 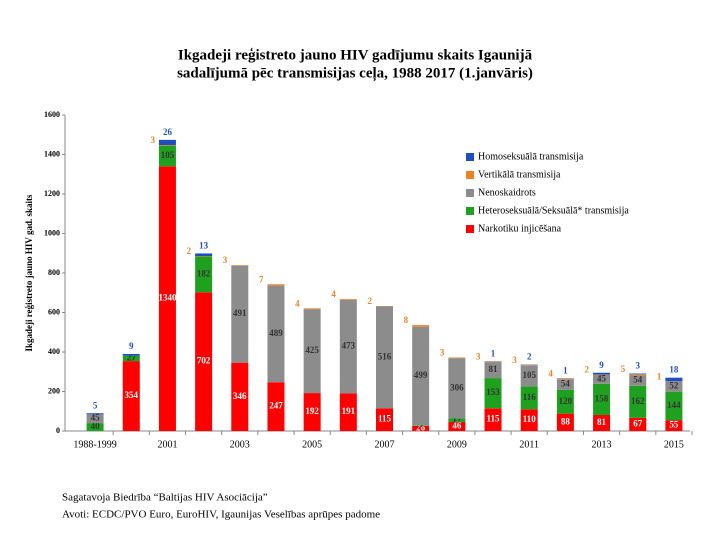 I want to click on value-label: 153, so click(x=493, y=392).